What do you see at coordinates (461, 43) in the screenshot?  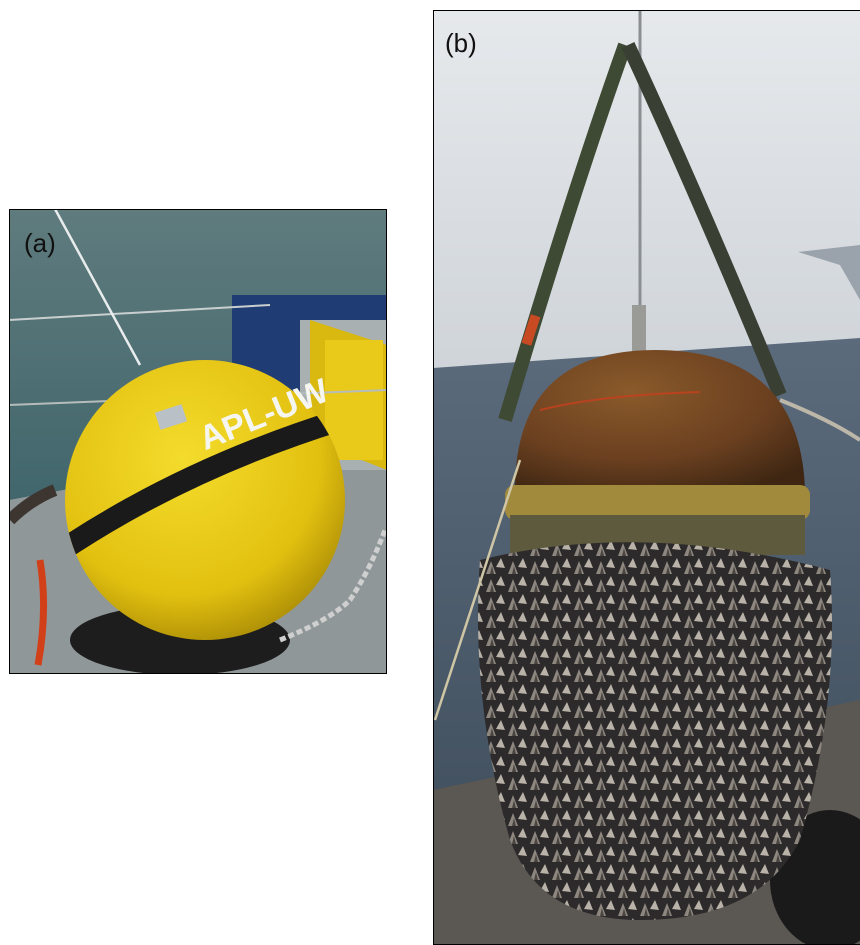 I see `panel-label-b: (b)` at bounding box center [461, 43].